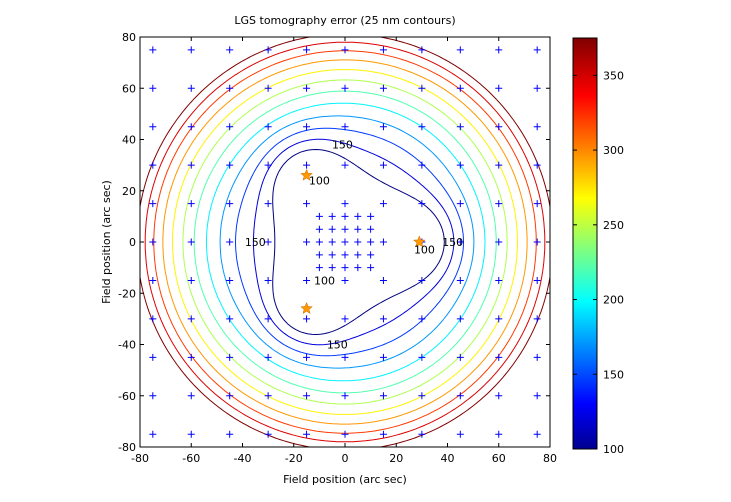  Describe the element at coordinates (613, 150) in the screenshot. I see `colorbar-tick-label: 300` at that location.